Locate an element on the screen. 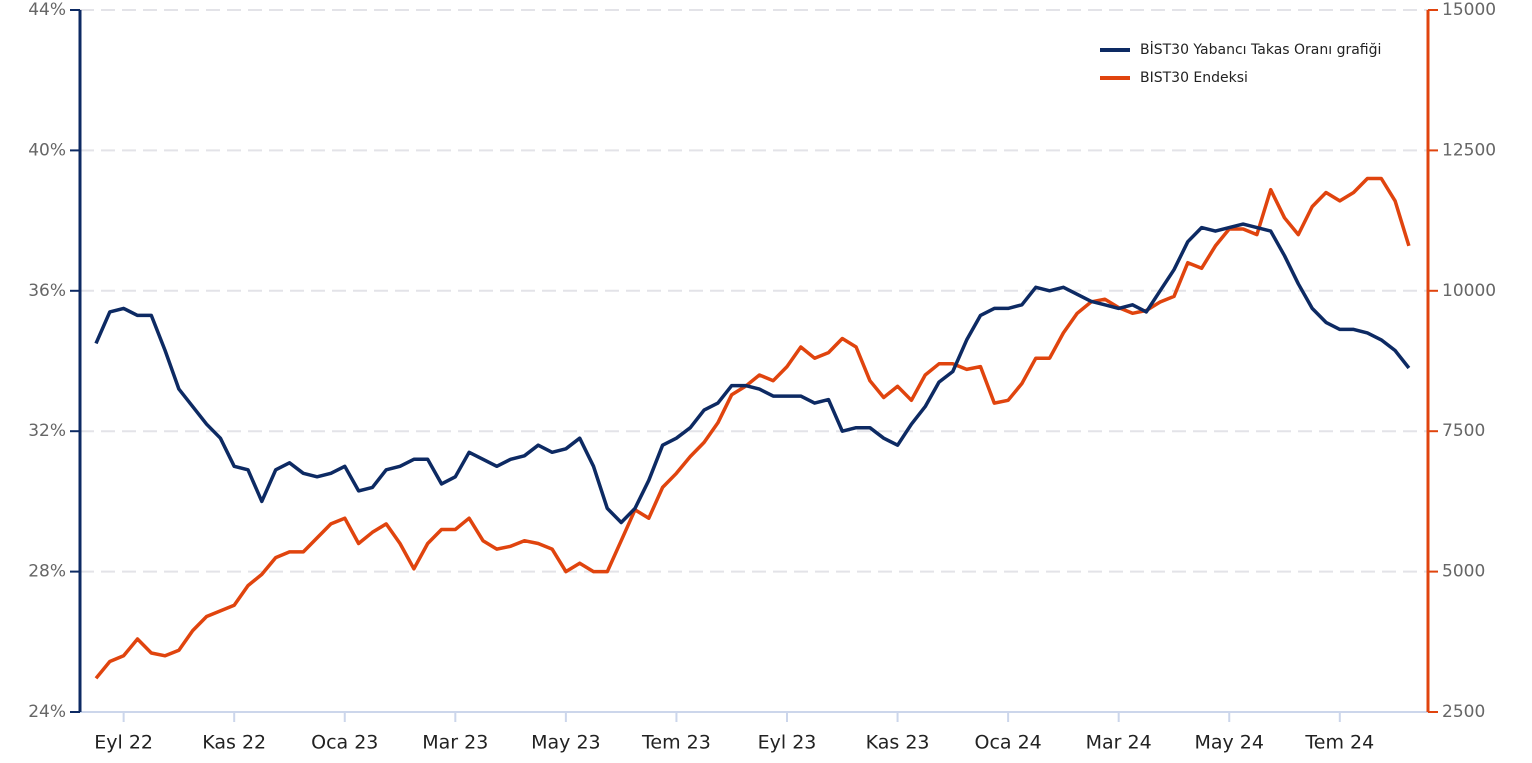  y-tick-label: 44% is located at coordinates (47, 10).